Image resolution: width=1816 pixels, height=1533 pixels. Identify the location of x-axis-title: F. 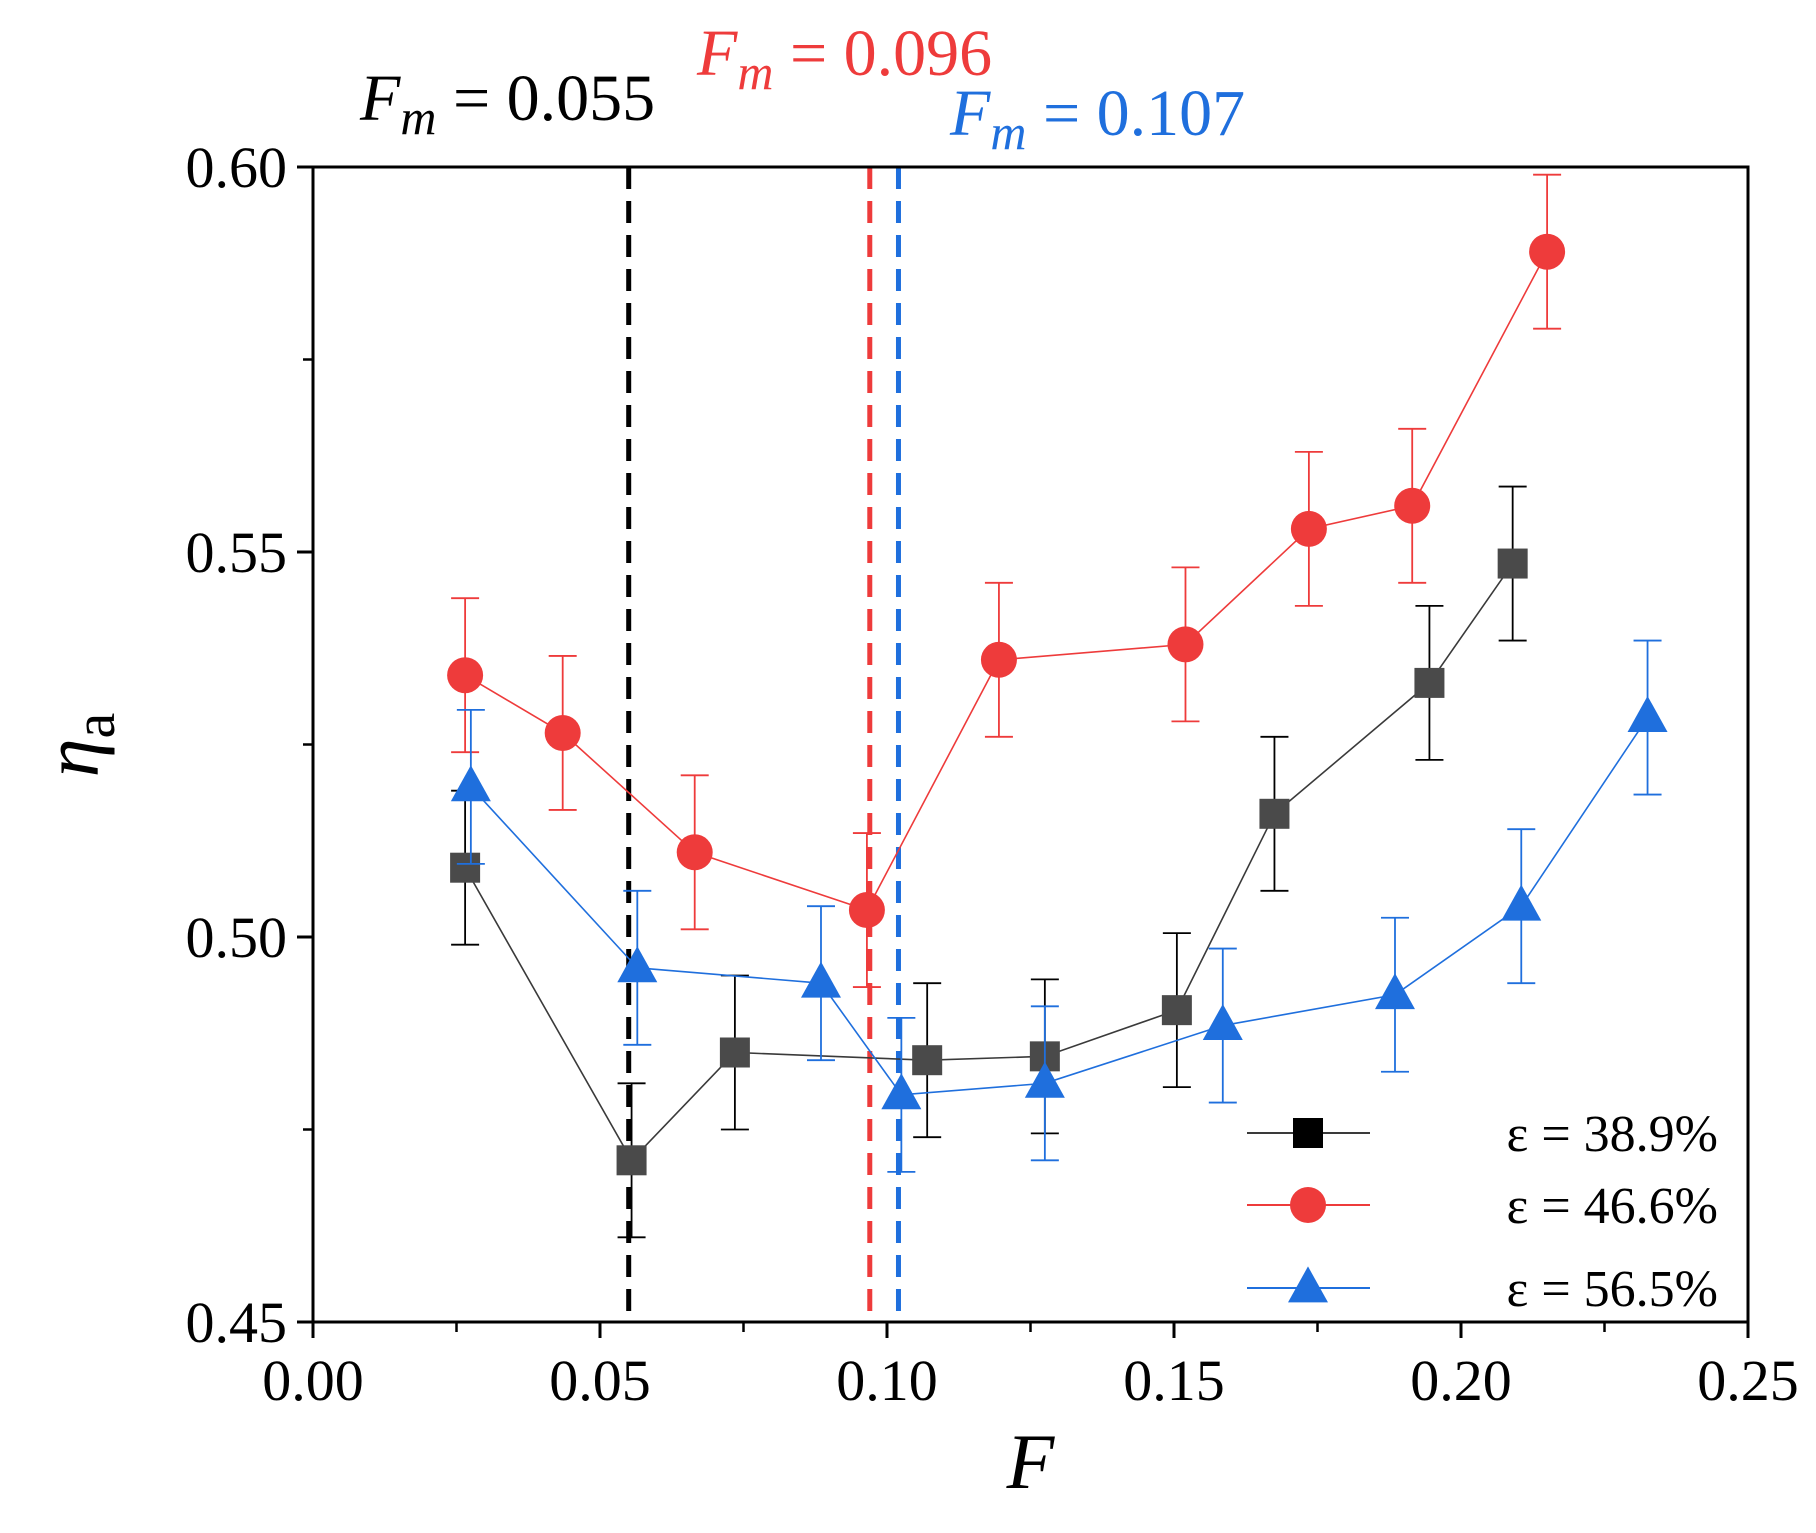
(1031, 1461).